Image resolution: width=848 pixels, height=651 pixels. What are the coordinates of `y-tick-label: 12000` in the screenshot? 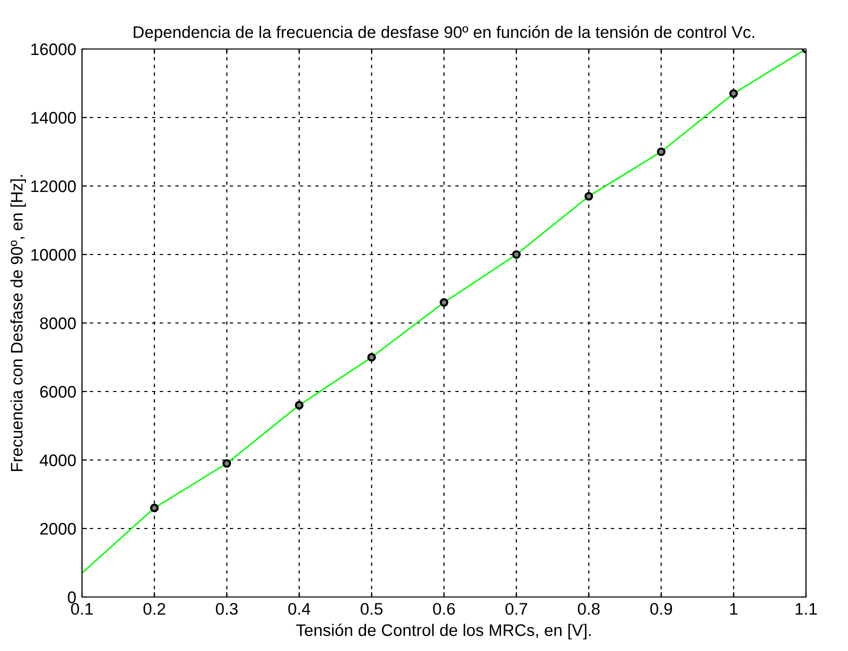 It's located at (53, 186).